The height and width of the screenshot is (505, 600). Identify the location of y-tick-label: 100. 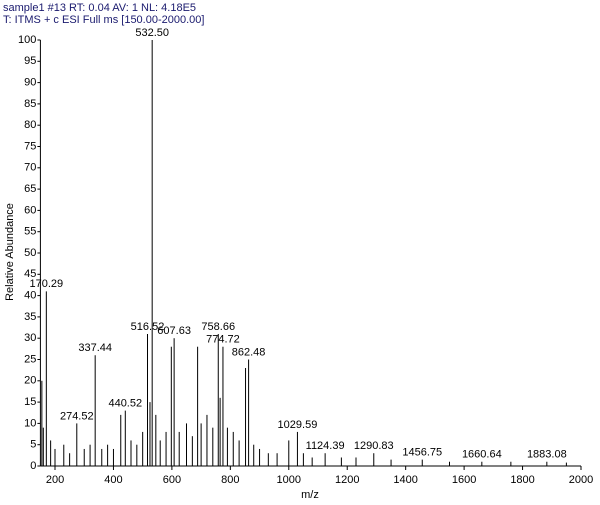
(27, 40).